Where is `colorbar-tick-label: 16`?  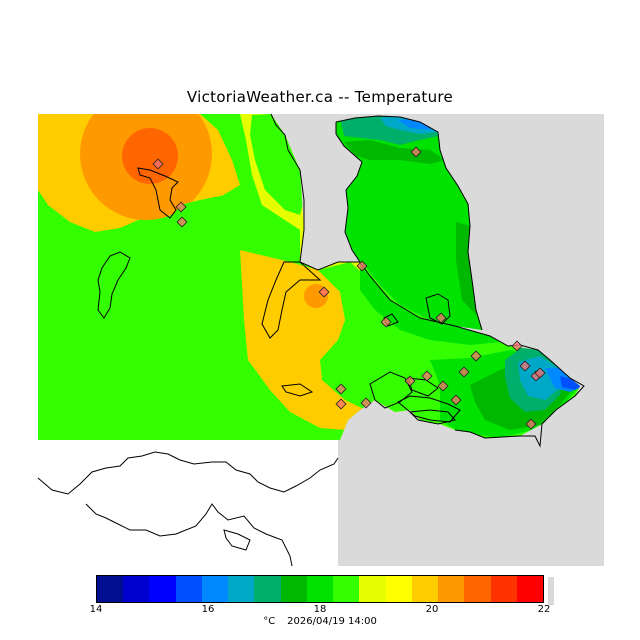 colorbar-tick-label: 16 is located at coordinates (208, 609).